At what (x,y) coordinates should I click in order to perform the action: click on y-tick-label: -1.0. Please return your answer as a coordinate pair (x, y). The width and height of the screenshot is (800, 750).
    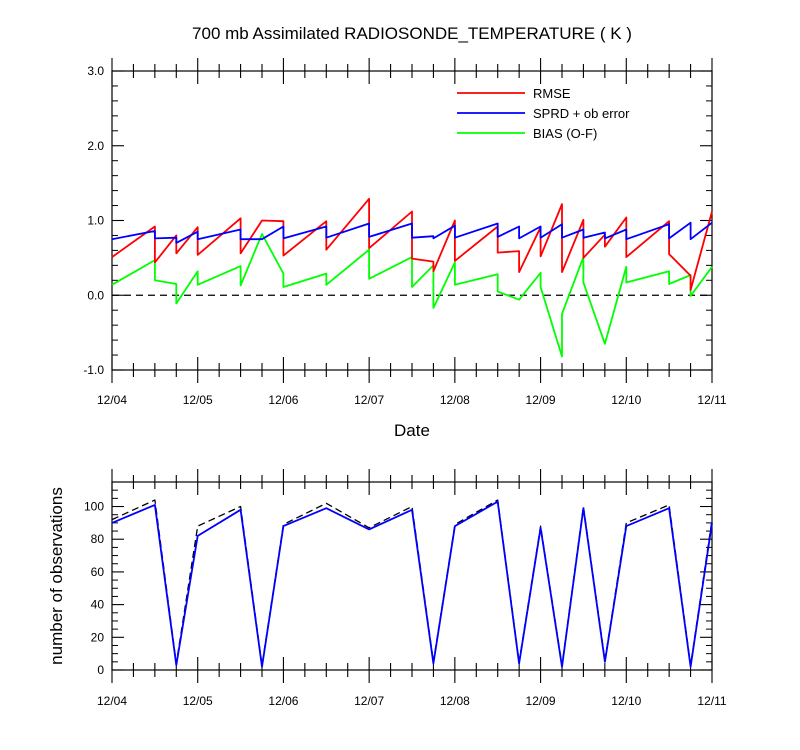
    Looking at the image, I should click on (93, 370).